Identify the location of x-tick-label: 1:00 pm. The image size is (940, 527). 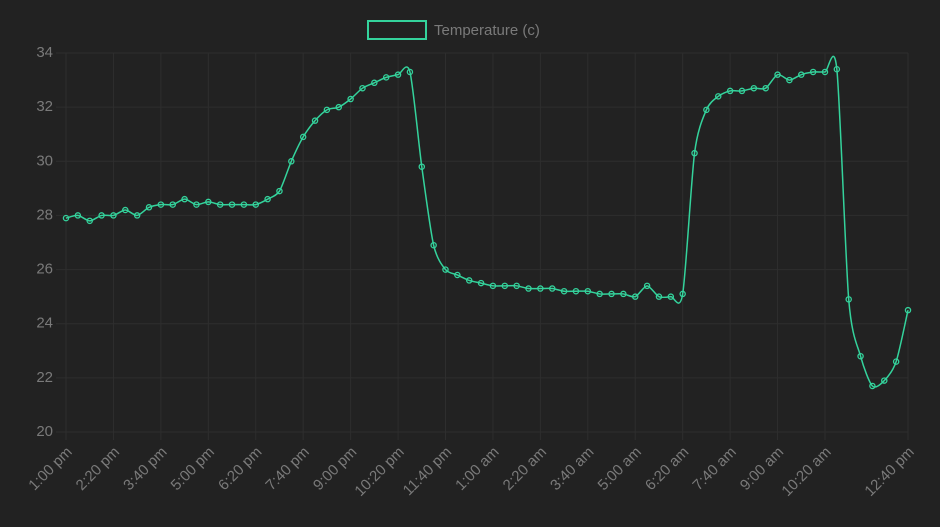
(50, 469).